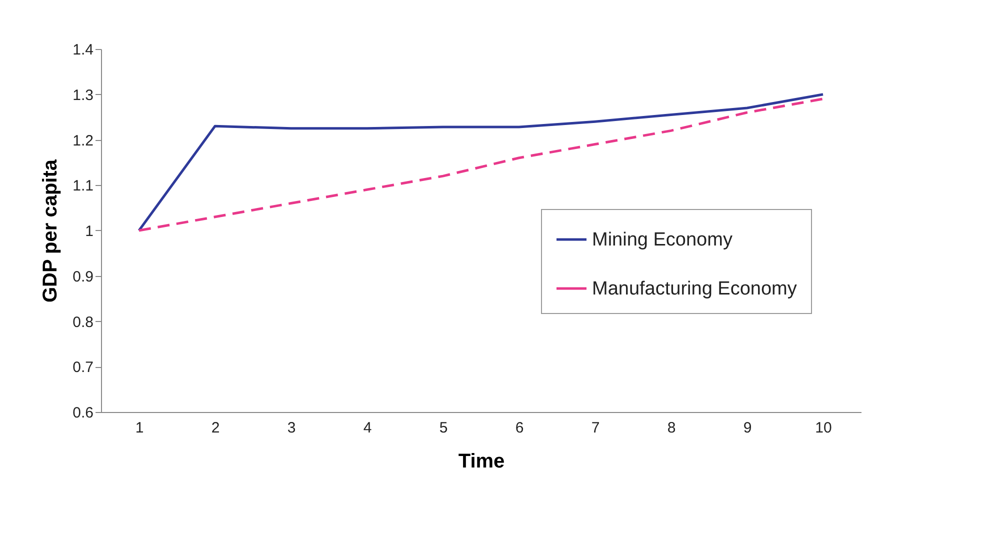 The width and height of the screenshot is (997, 538). I want to click on x-tick-label: 4, so click(367, 428).